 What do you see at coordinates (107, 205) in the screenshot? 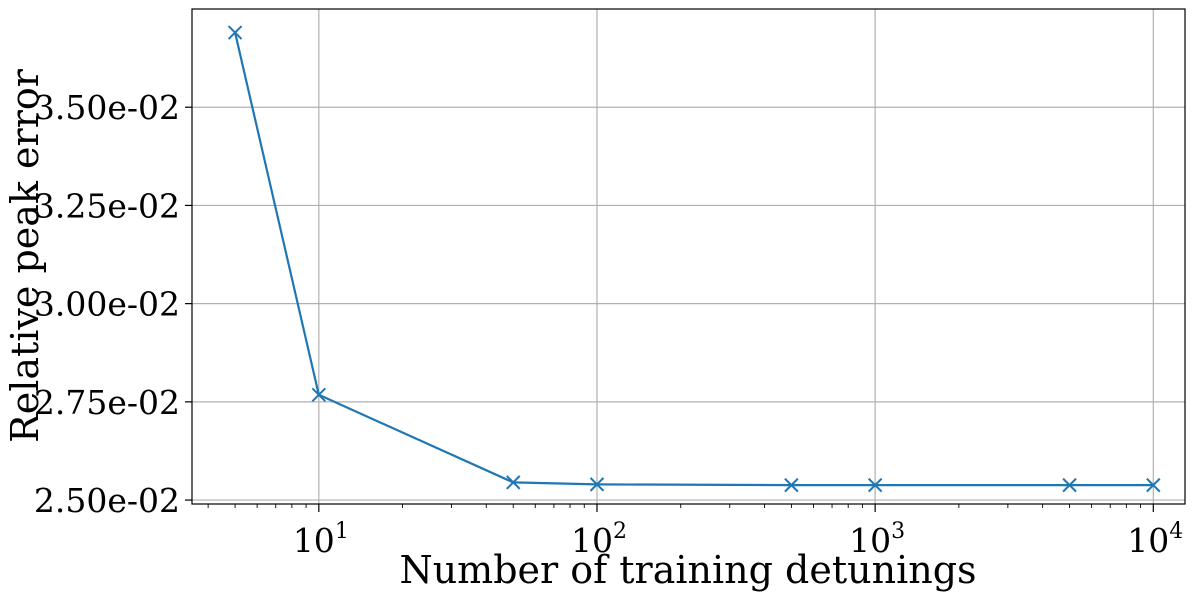
I see `y-tick-label: 3.25e-02` at bounding box center [107, 205].